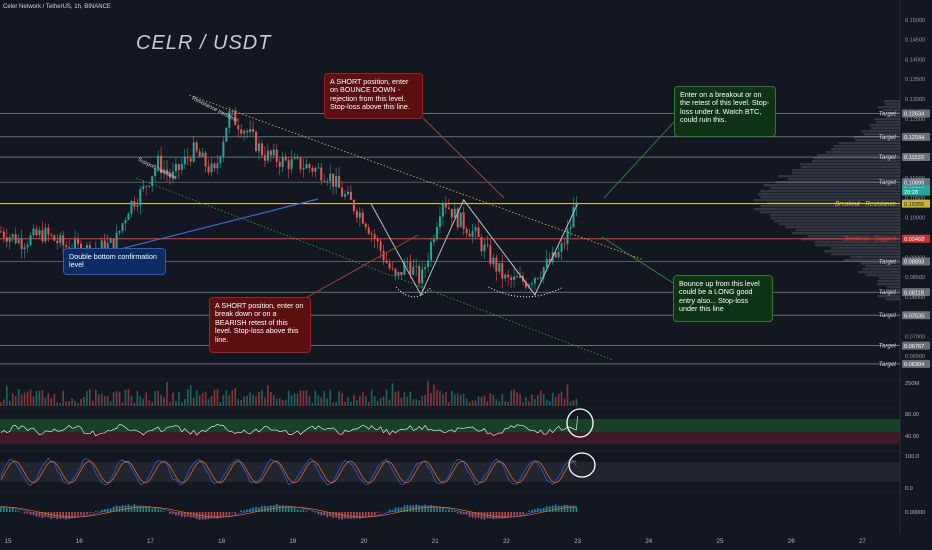  I want to click on y-tick-label: 0.12500, so click(915, 120).